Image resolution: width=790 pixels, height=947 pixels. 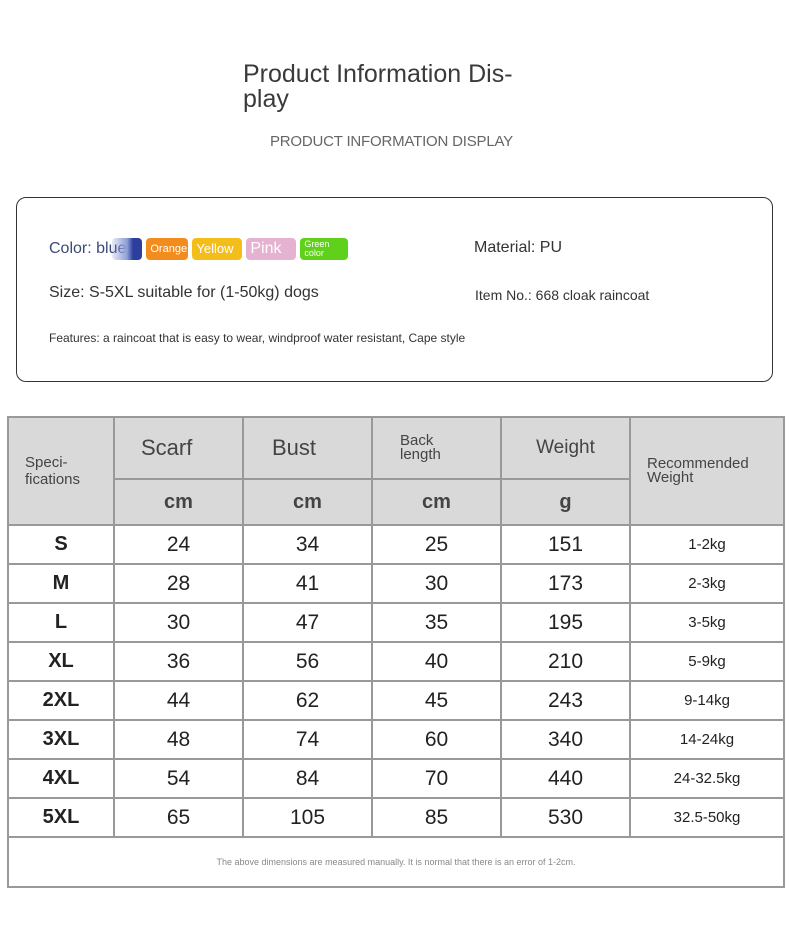 What do you see at coordinates (61, 471) in the screenshot?
I see `spec-header: Speci-fications` at bounding box center [61, 471].